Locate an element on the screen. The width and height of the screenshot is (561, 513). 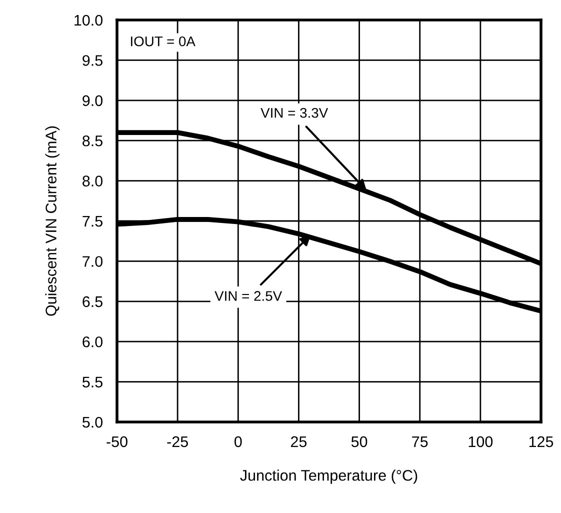
x-tick-label: -25 is located at coordinates (177, 442).